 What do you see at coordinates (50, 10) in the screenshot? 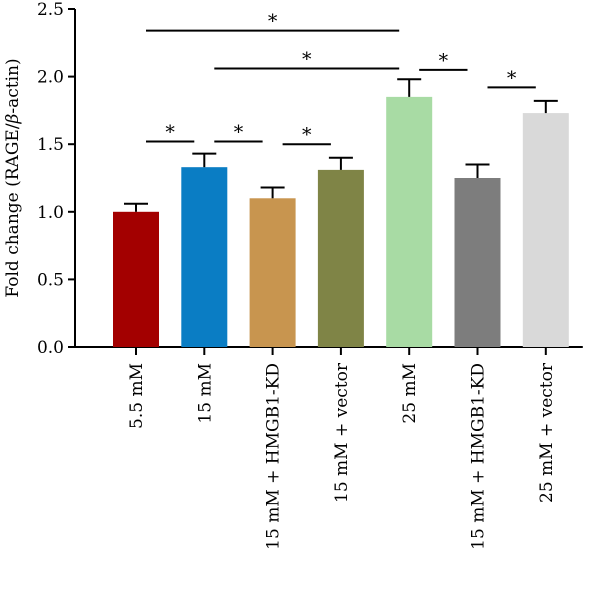
I see `y-tick-label: 2.5` at bounding box center [50, 10].